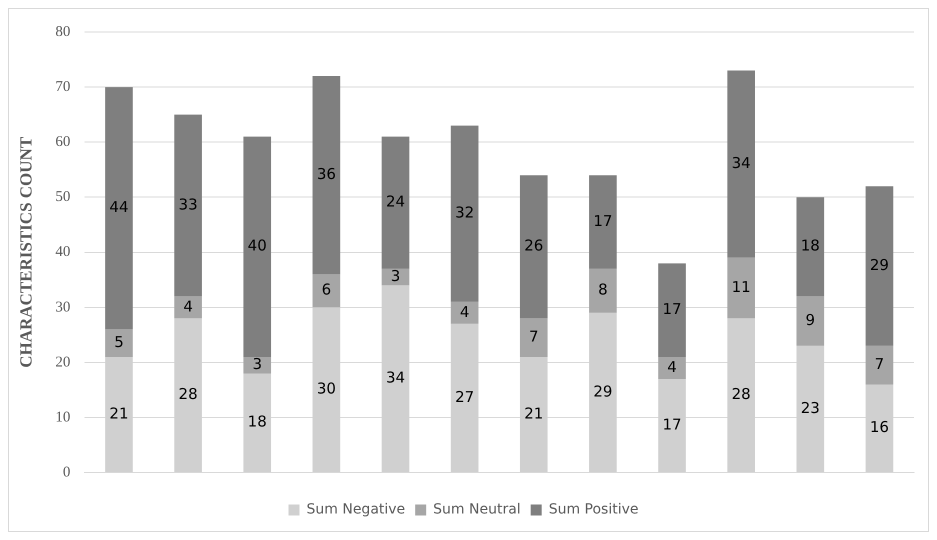 The image size is (937, 540). I want to click on data-label: 24, so click(396, 201).